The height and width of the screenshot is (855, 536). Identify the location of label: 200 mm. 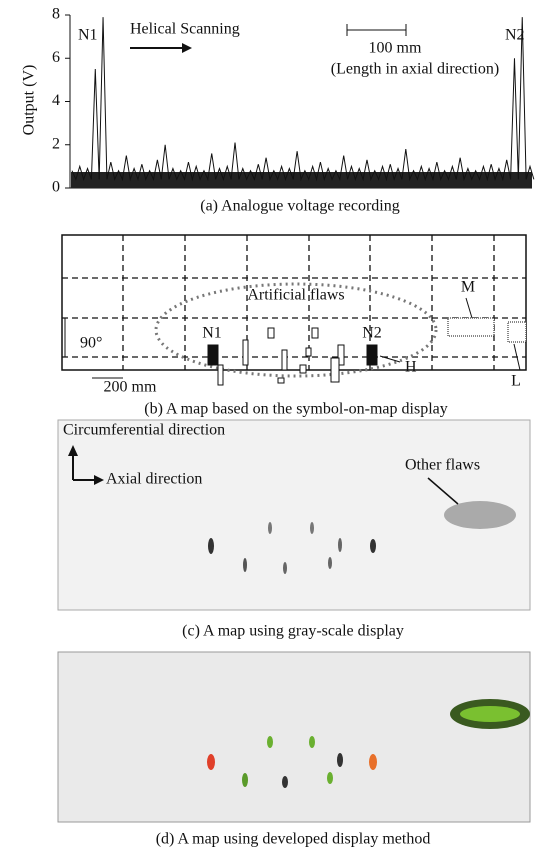
(130, 387).